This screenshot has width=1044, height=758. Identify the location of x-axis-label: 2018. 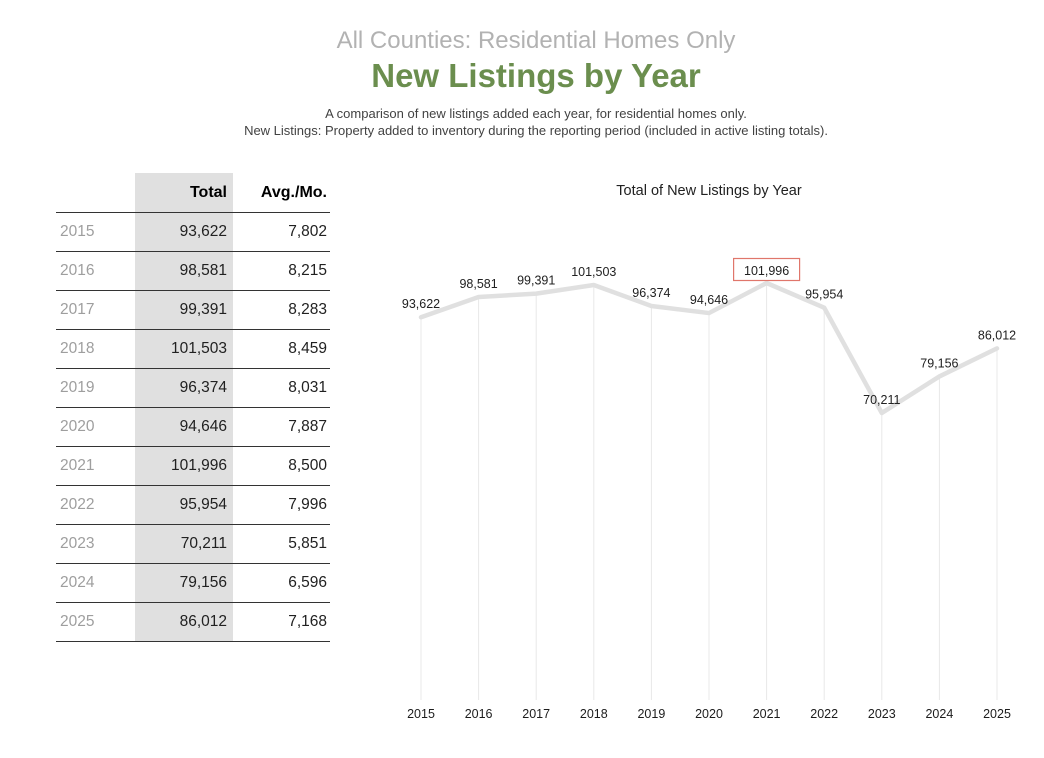
(594, 714).